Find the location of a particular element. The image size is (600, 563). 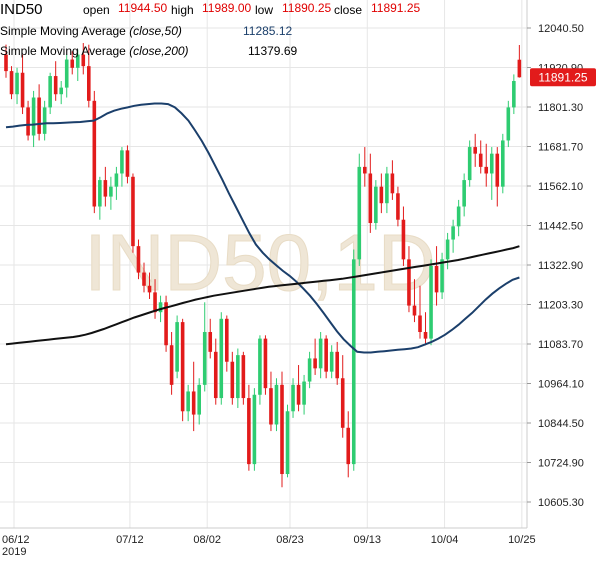

y-tick-label: 12040.50 is located at coordinates (561, 29).